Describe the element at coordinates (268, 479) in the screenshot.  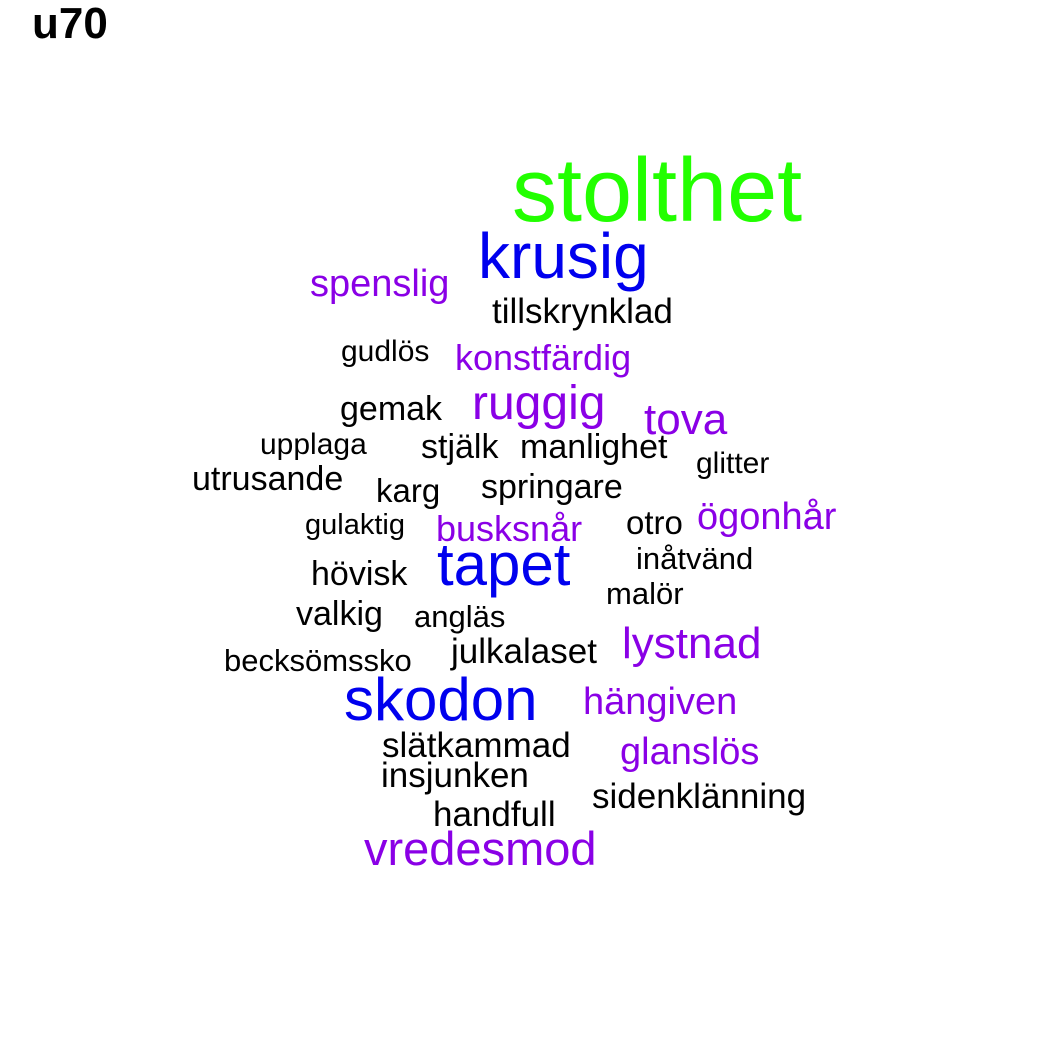
I see `word-14: utrusande` at that location.